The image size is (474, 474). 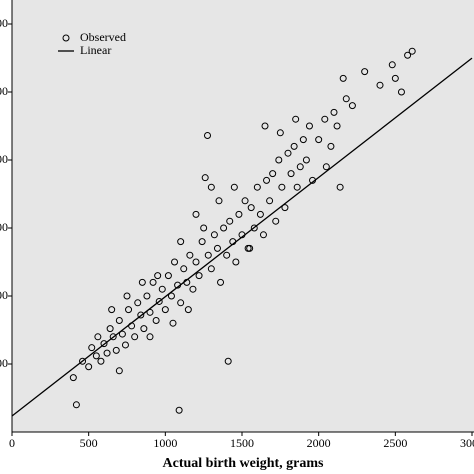 What do you see at coordinates (4, 227) in the screenshot?
I see `y-tick-label: 1500` at bounding box center [4, 227].